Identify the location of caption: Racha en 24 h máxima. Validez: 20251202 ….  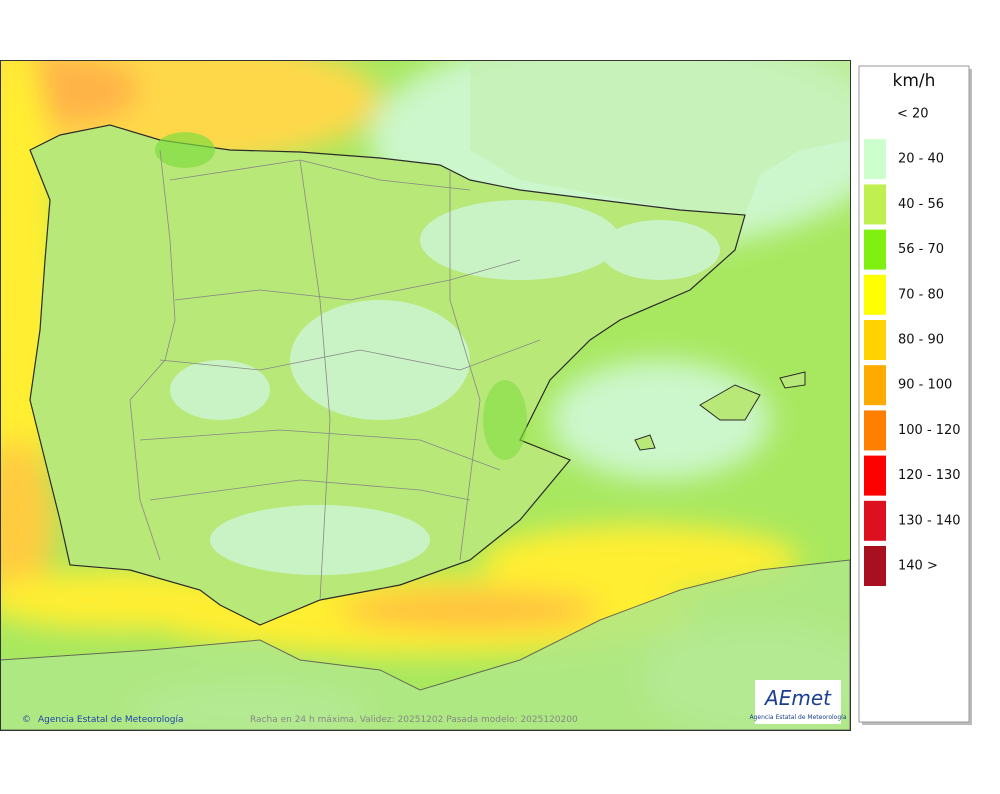
(414, 720).